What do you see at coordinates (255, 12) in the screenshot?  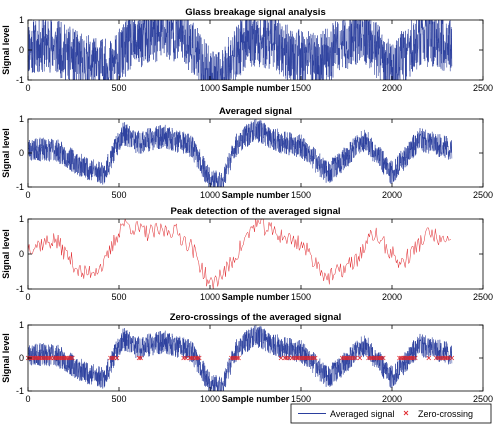 I see `chart-title: Glass breakage signal analysis` at bounding box center [255, 12].